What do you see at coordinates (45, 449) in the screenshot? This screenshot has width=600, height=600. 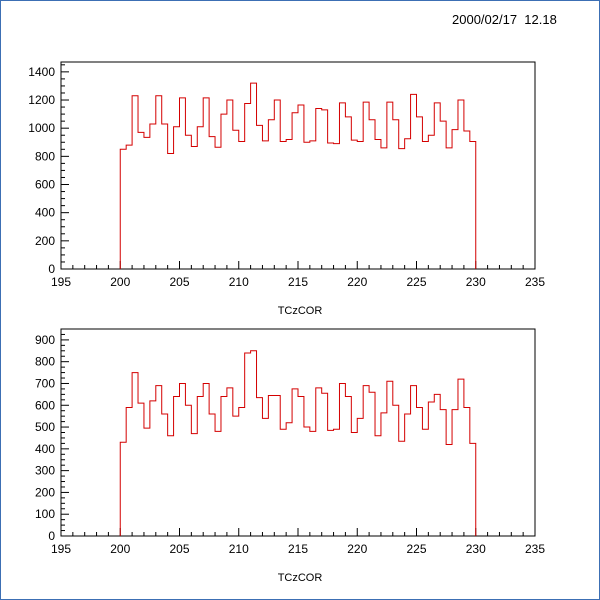 I see `y-tick-label-bottom: 400` at bounding box center [45, 449].